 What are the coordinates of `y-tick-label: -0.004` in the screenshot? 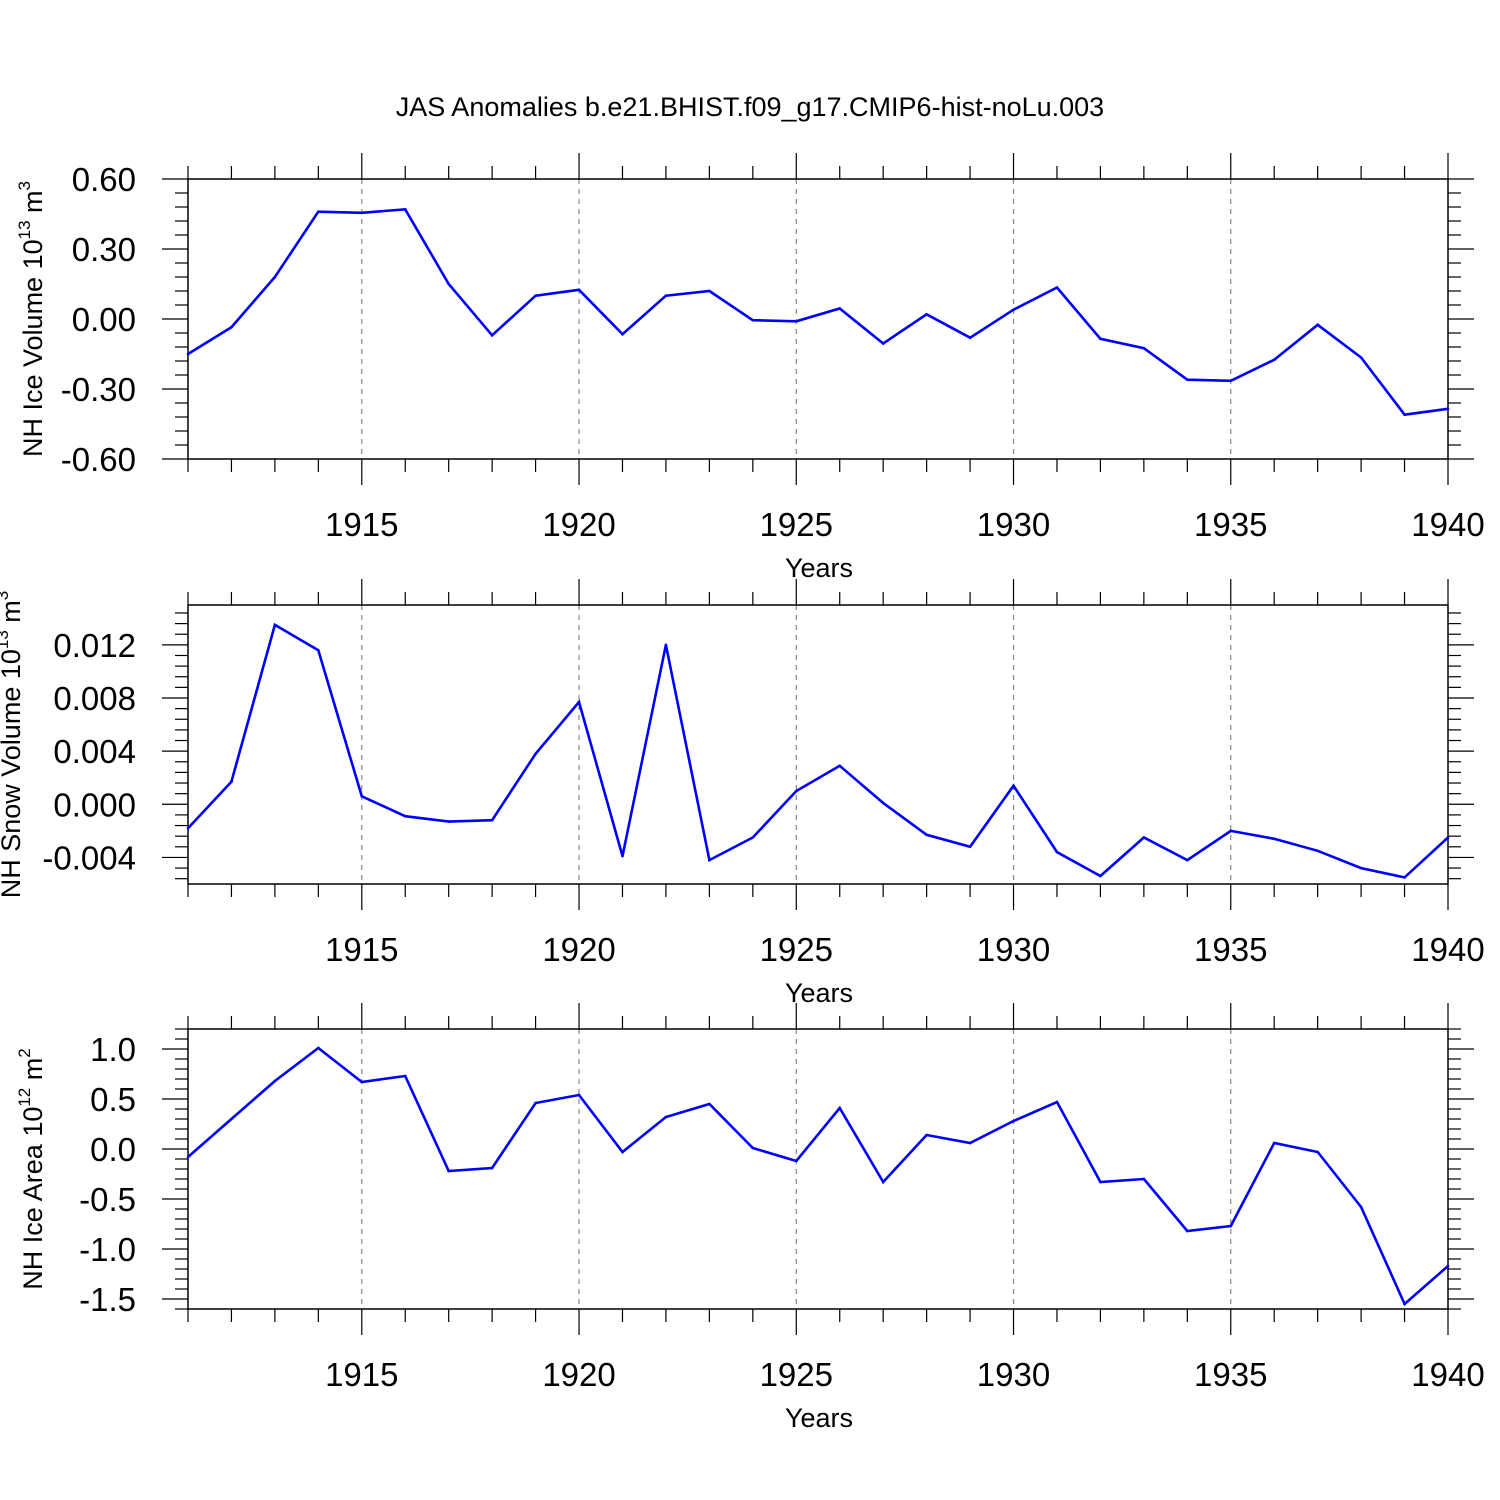 It's located at (89, 857).